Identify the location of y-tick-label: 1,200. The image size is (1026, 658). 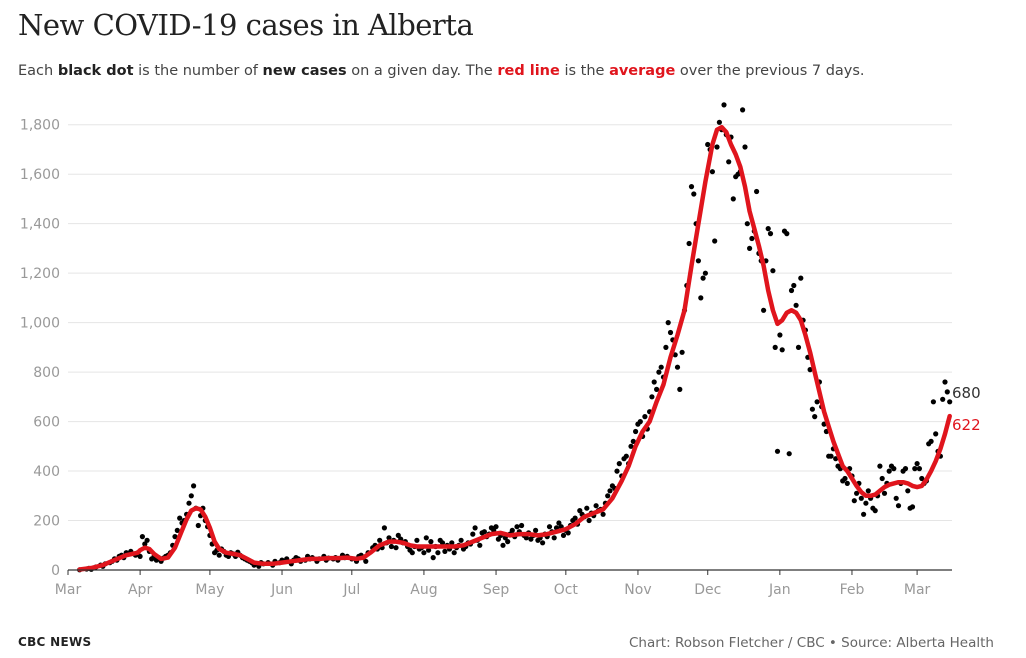
(40, 274).